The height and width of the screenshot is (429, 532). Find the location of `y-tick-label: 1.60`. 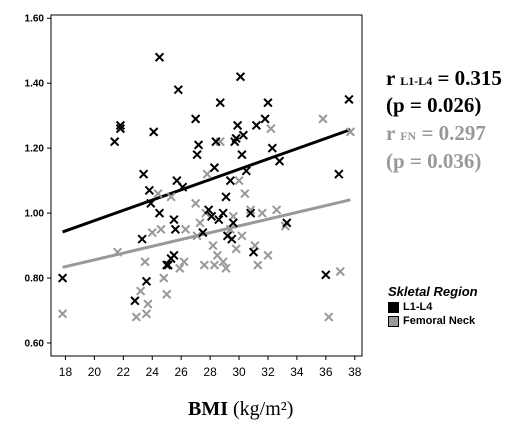

y-tick-label: 1.60 is located at coordinates (35, 19).